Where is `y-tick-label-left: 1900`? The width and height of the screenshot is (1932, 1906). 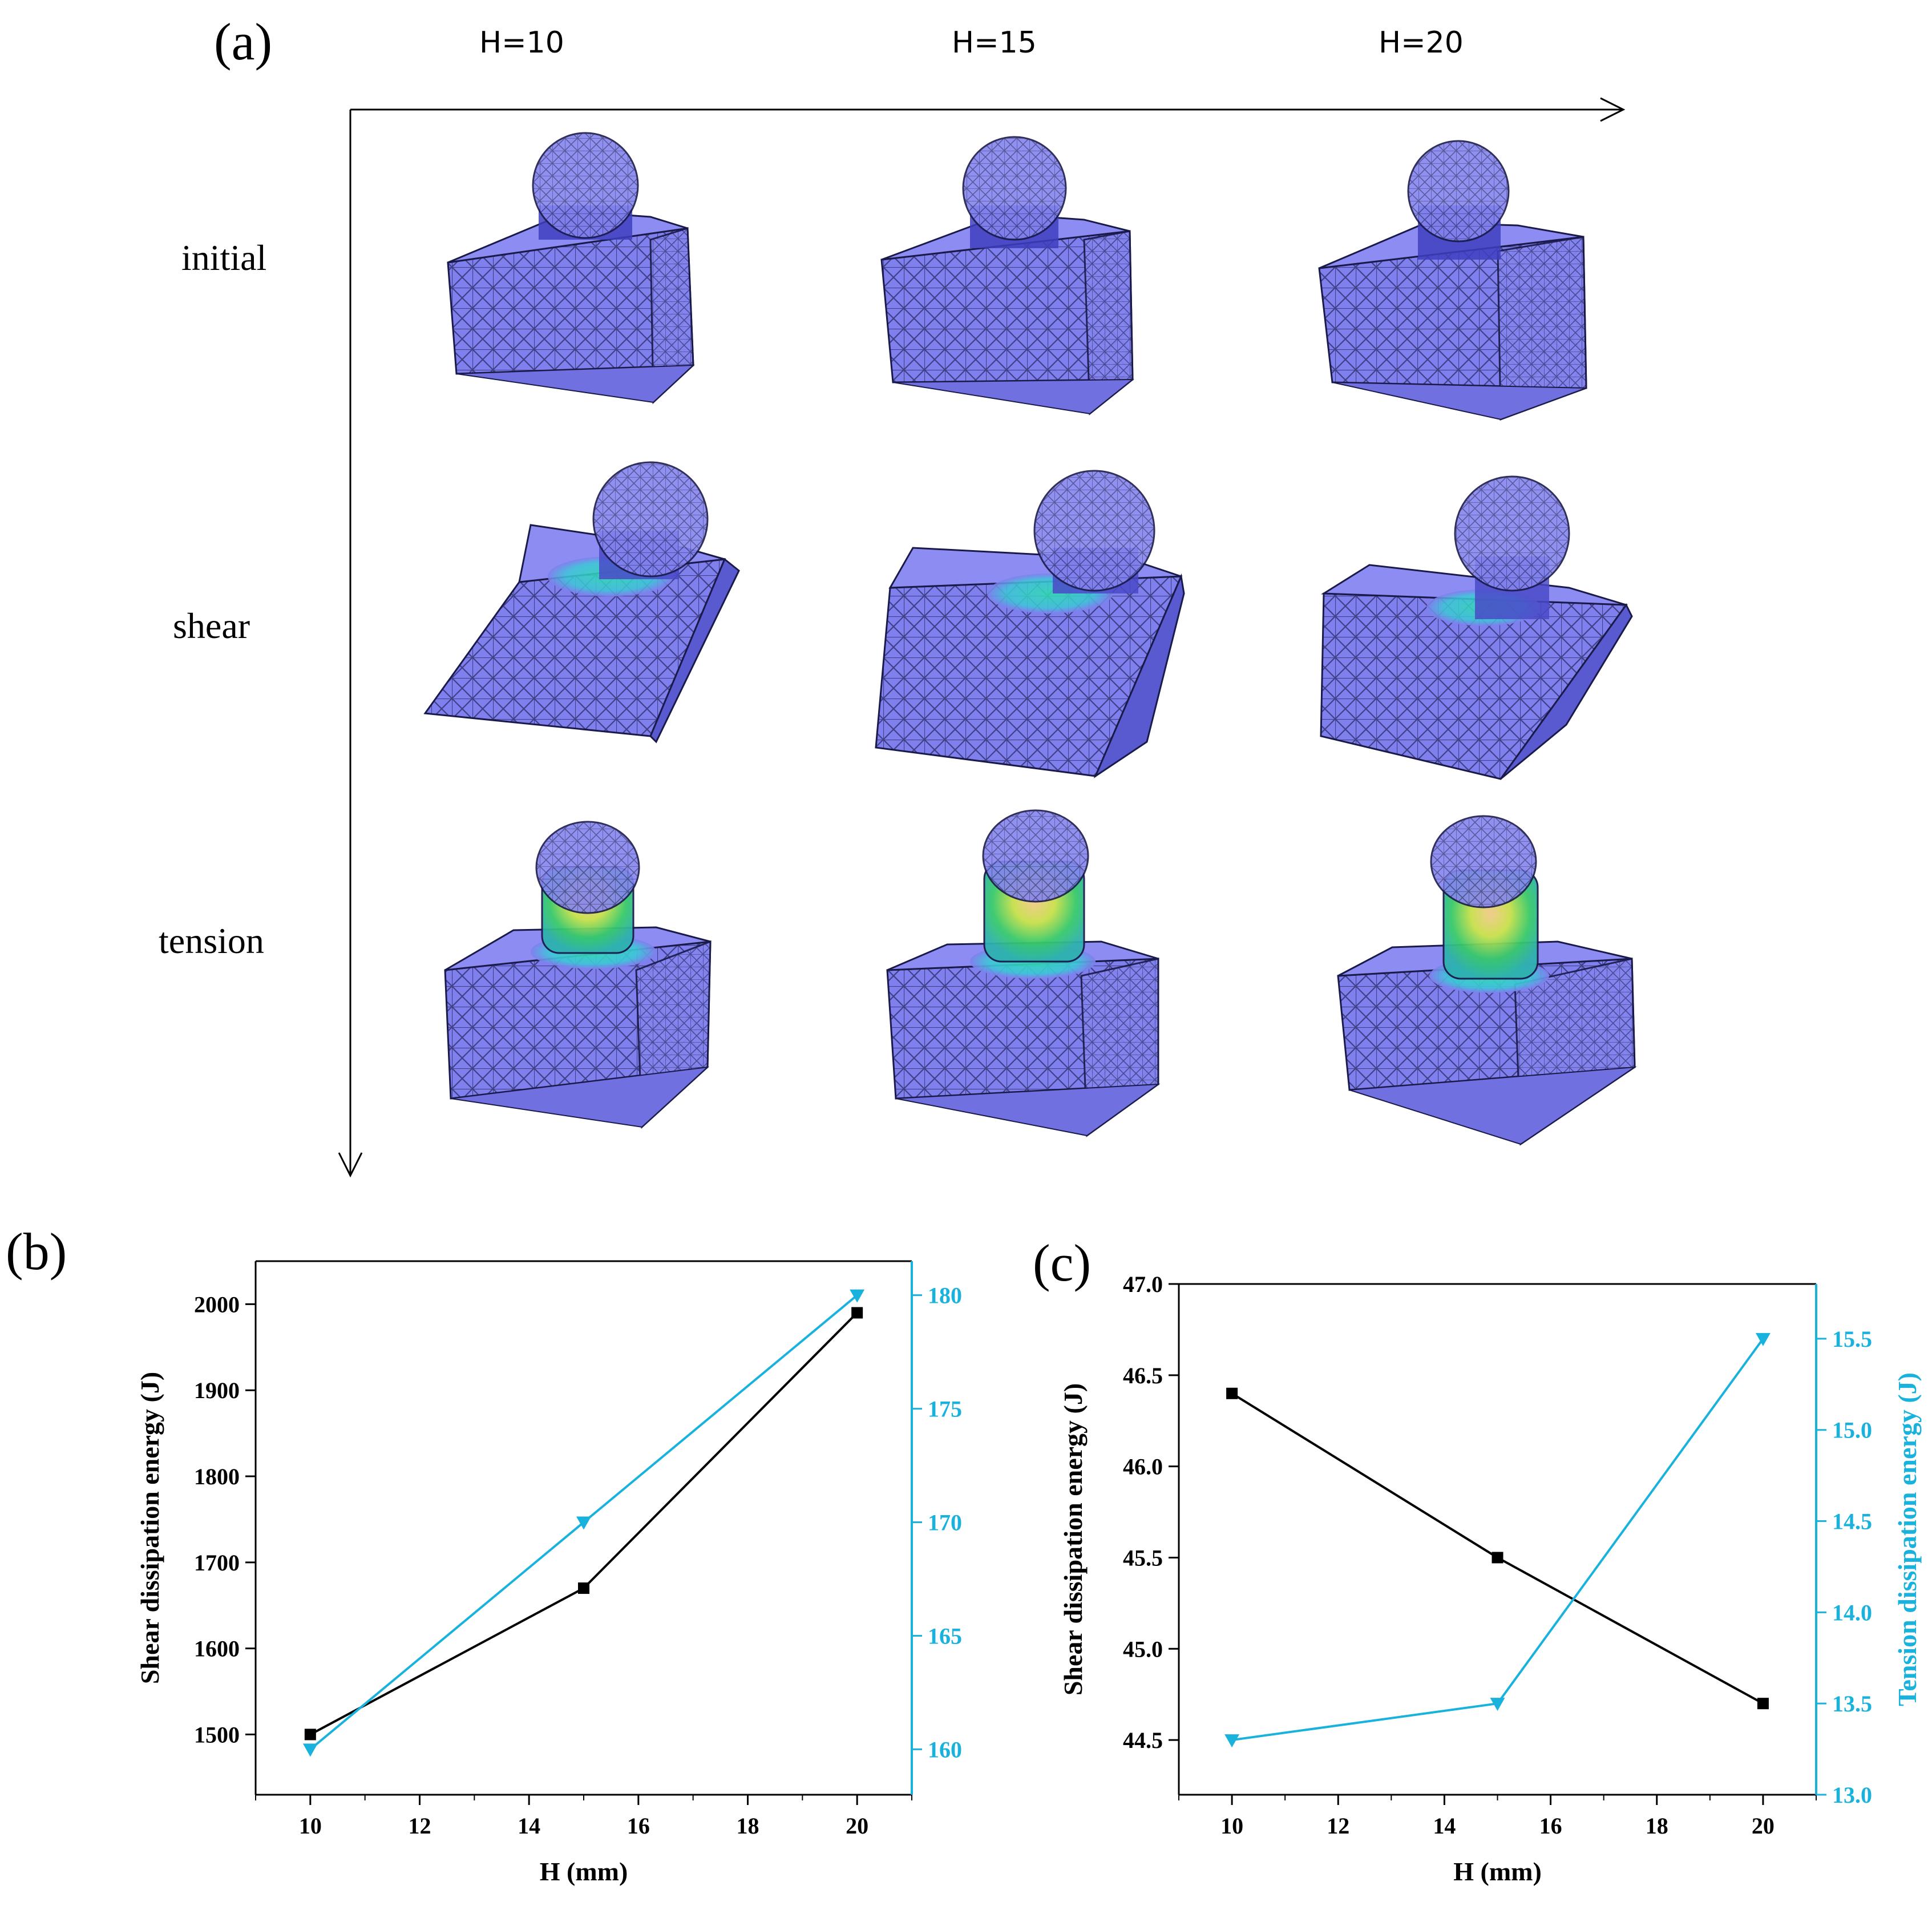 y-tick-label-left: 1900 is located at coordinates (217, 1390).